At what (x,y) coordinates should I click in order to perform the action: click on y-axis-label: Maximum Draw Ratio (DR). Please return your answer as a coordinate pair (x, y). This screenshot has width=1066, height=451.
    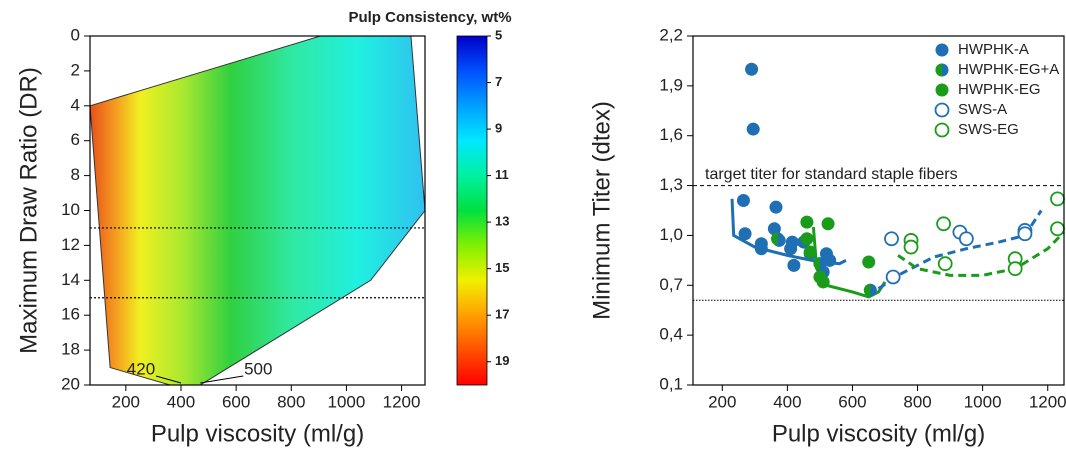
    Looking at the image, I should click on (28, 210).